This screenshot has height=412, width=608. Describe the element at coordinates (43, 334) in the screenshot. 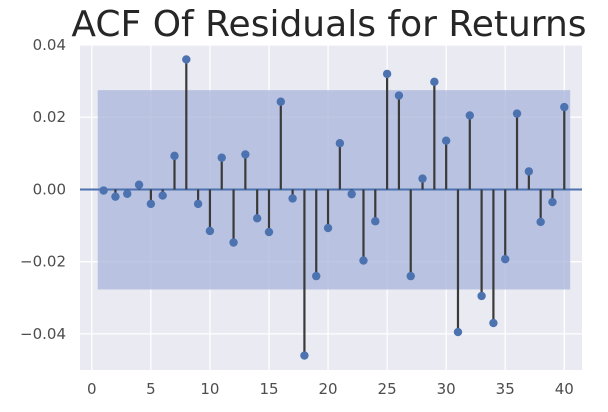

I see `y-tick-label: −0.04` at that location.